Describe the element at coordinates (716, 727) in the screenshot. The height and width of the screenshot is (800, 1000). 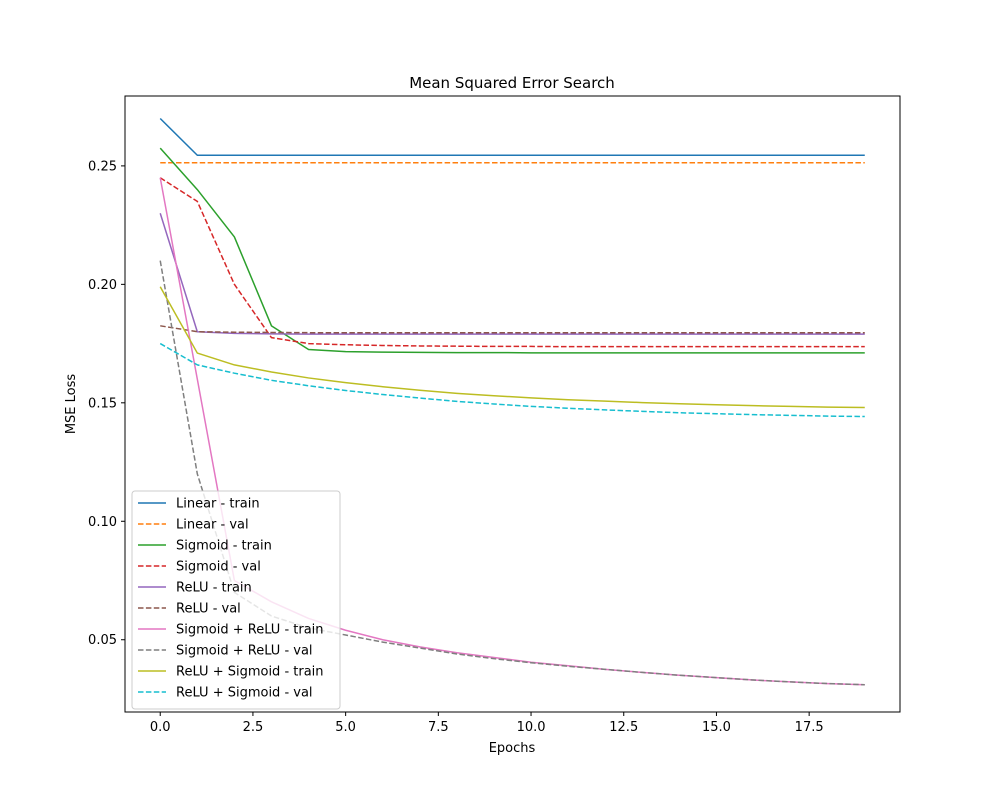
I see `x-tick-label: 15.0` at that location.